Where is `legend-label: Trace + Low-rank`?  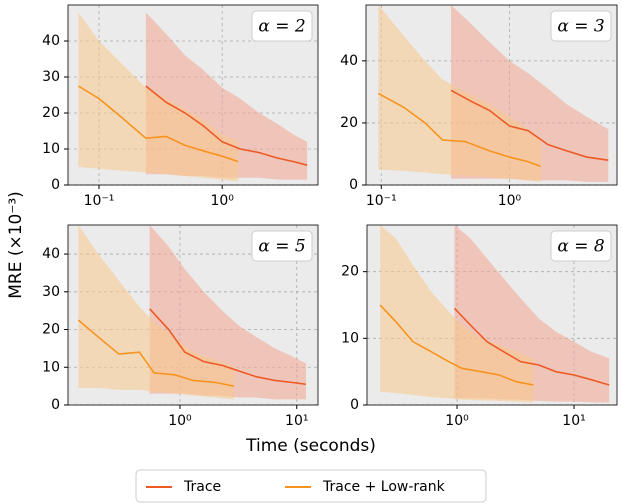 legend-label: Trace + Low-rank is located at coordinates (384, 487).